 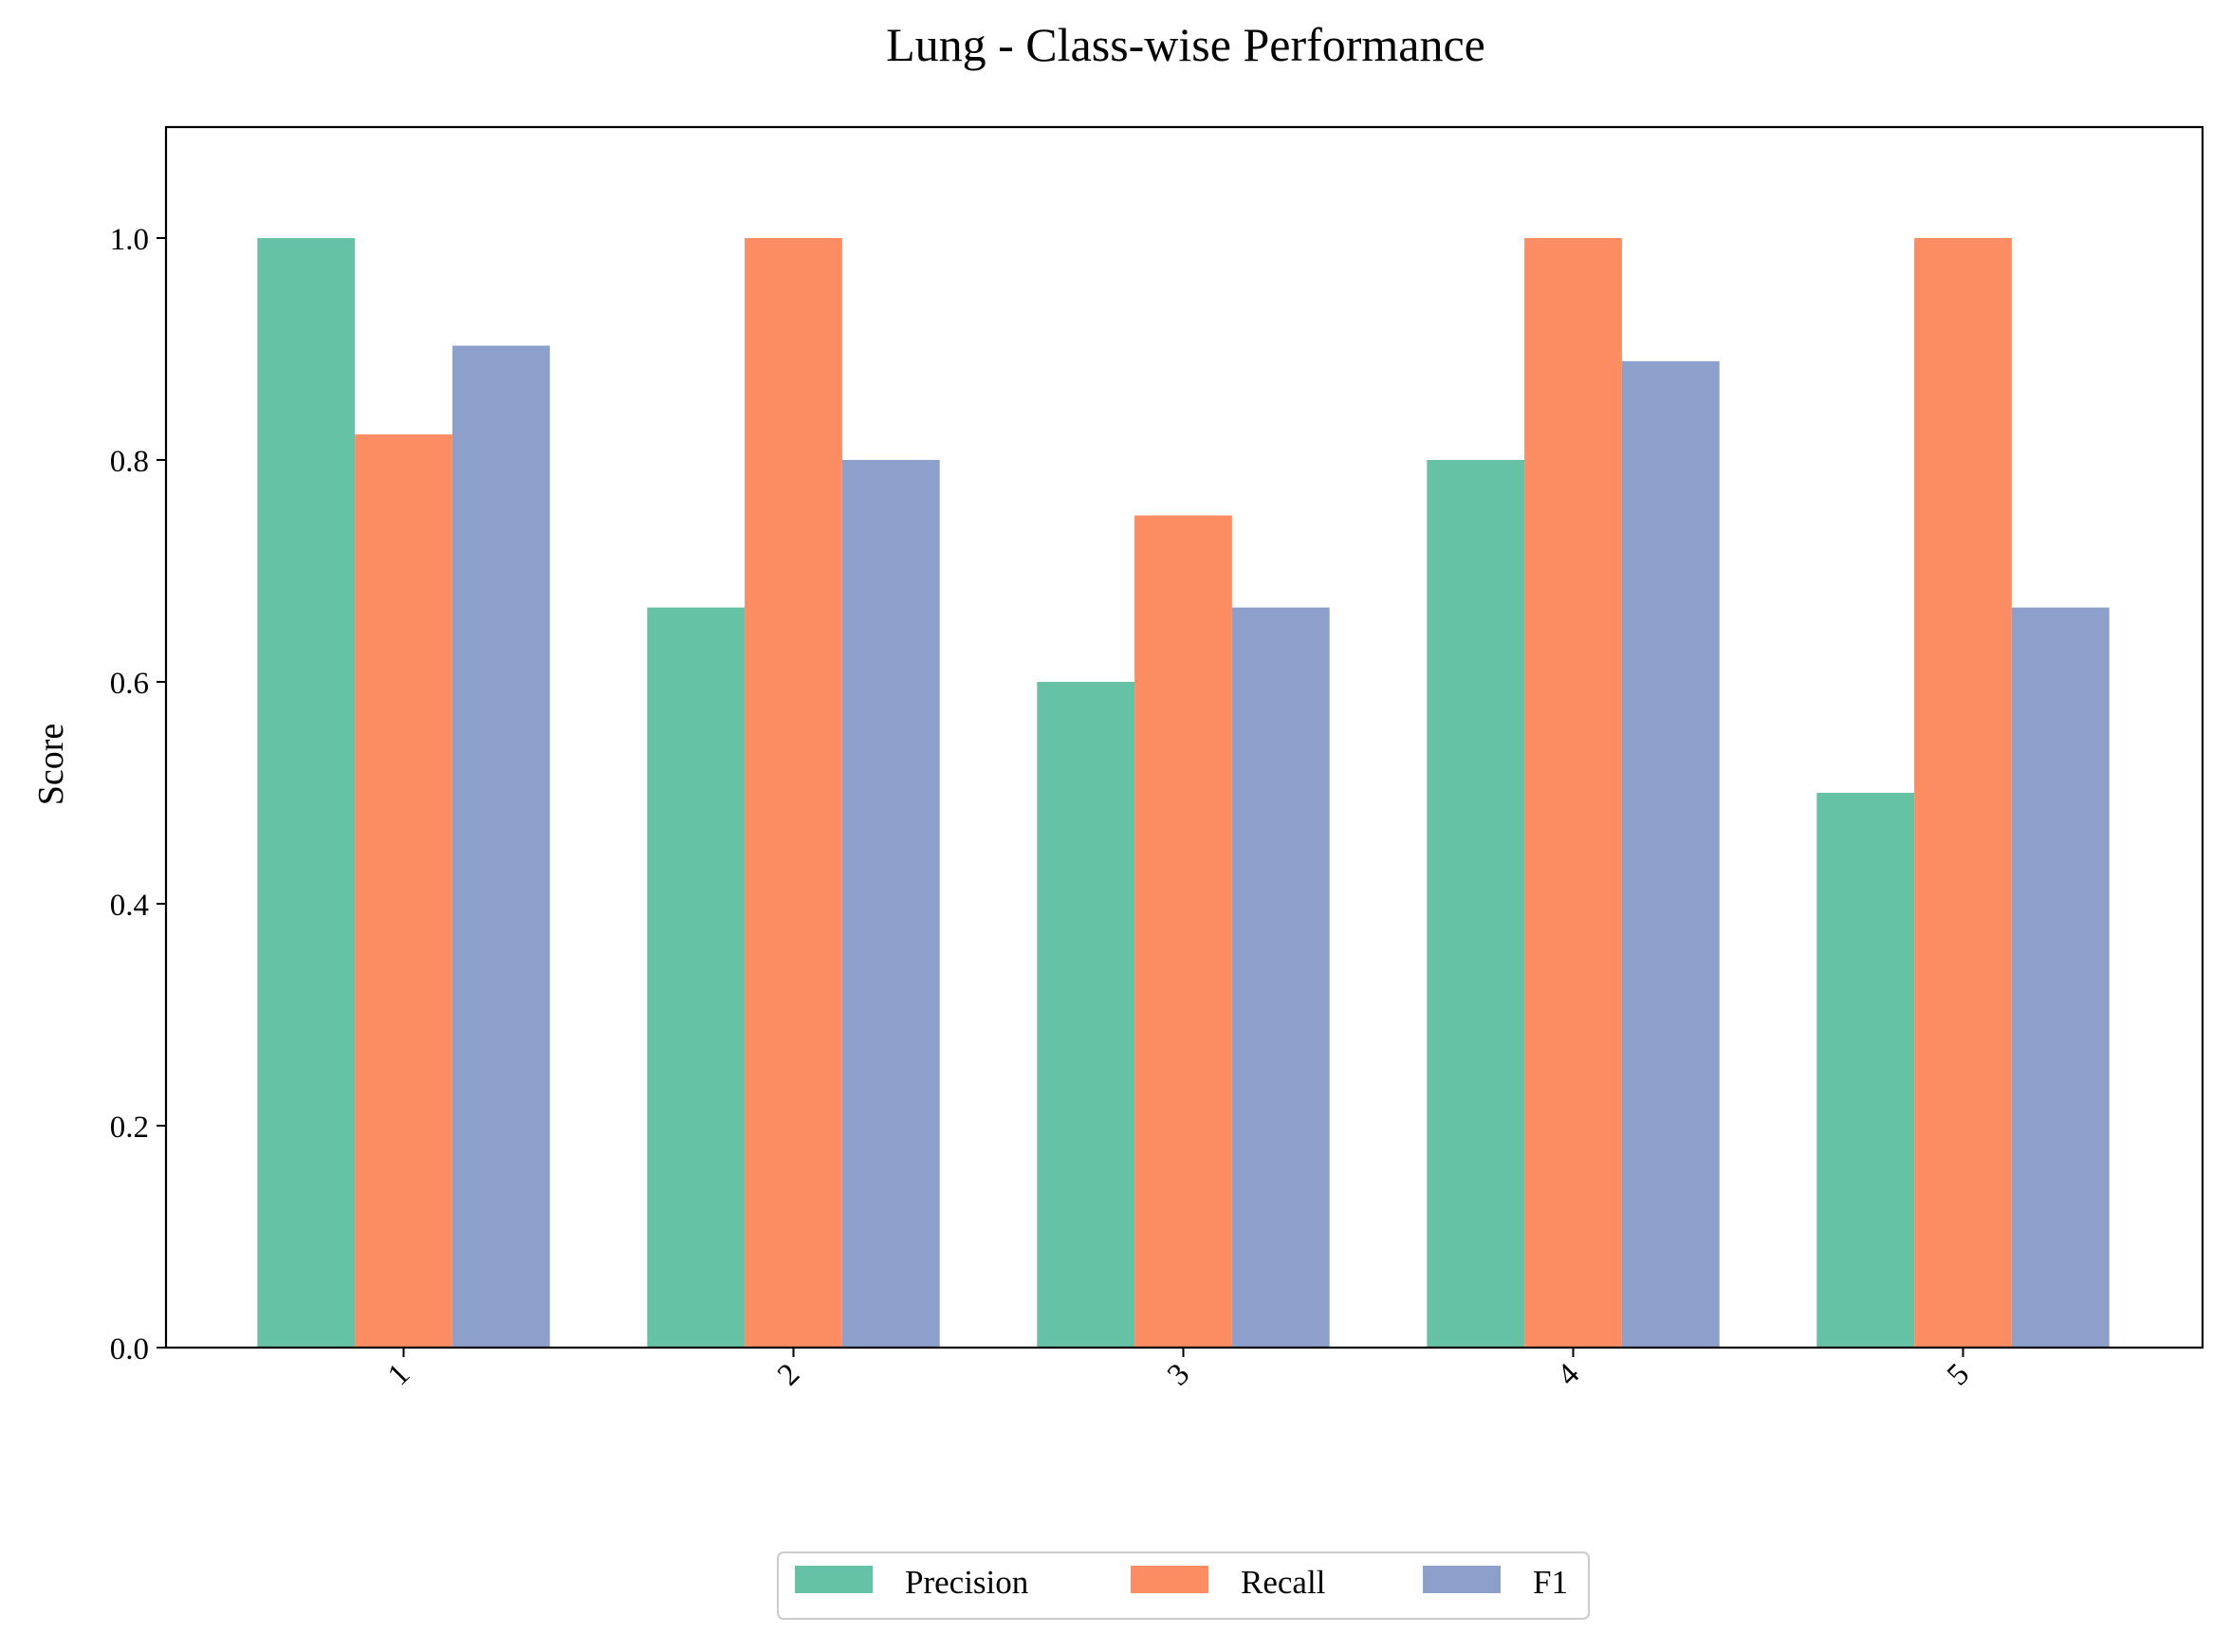 I want to click on legend-label-recall: Recall, so click(x=1283, y=1582).